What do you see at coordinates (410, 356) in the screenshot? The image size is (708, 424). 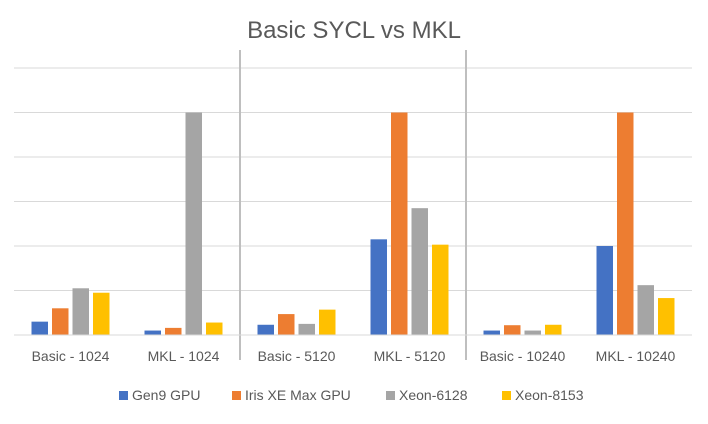 I see `x-tick-label: MKL - 5120` at bounding box center [410, 356].